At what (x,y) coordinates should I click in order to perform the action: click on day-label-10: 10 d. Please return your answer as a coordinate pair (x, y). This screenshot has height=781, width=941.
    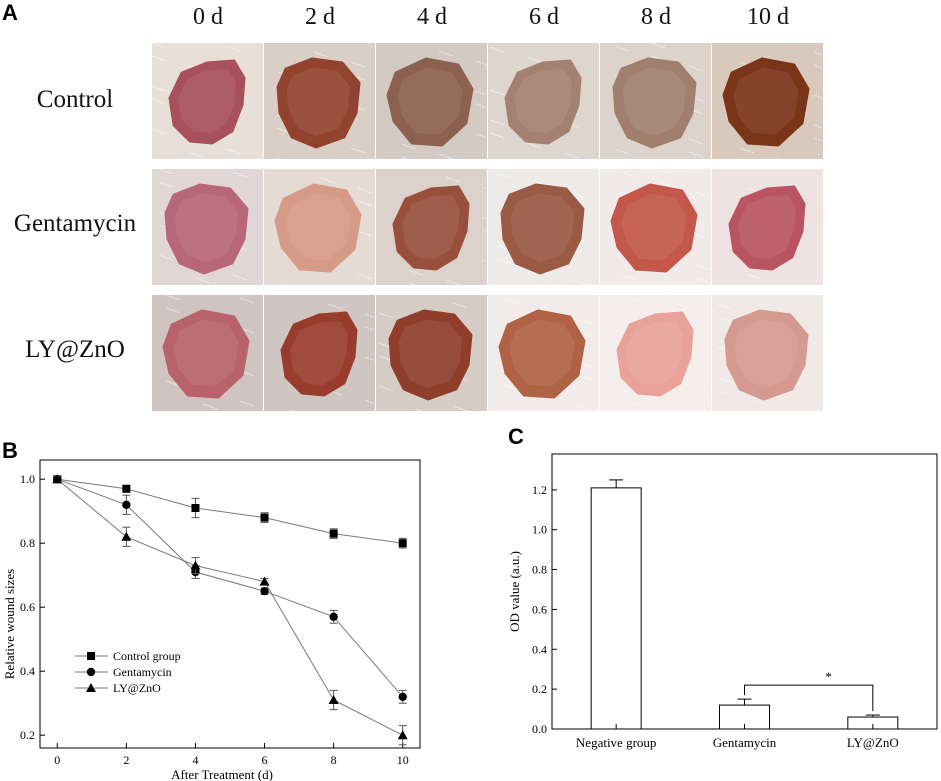
    Looking at the image, I should click on (768, 17).